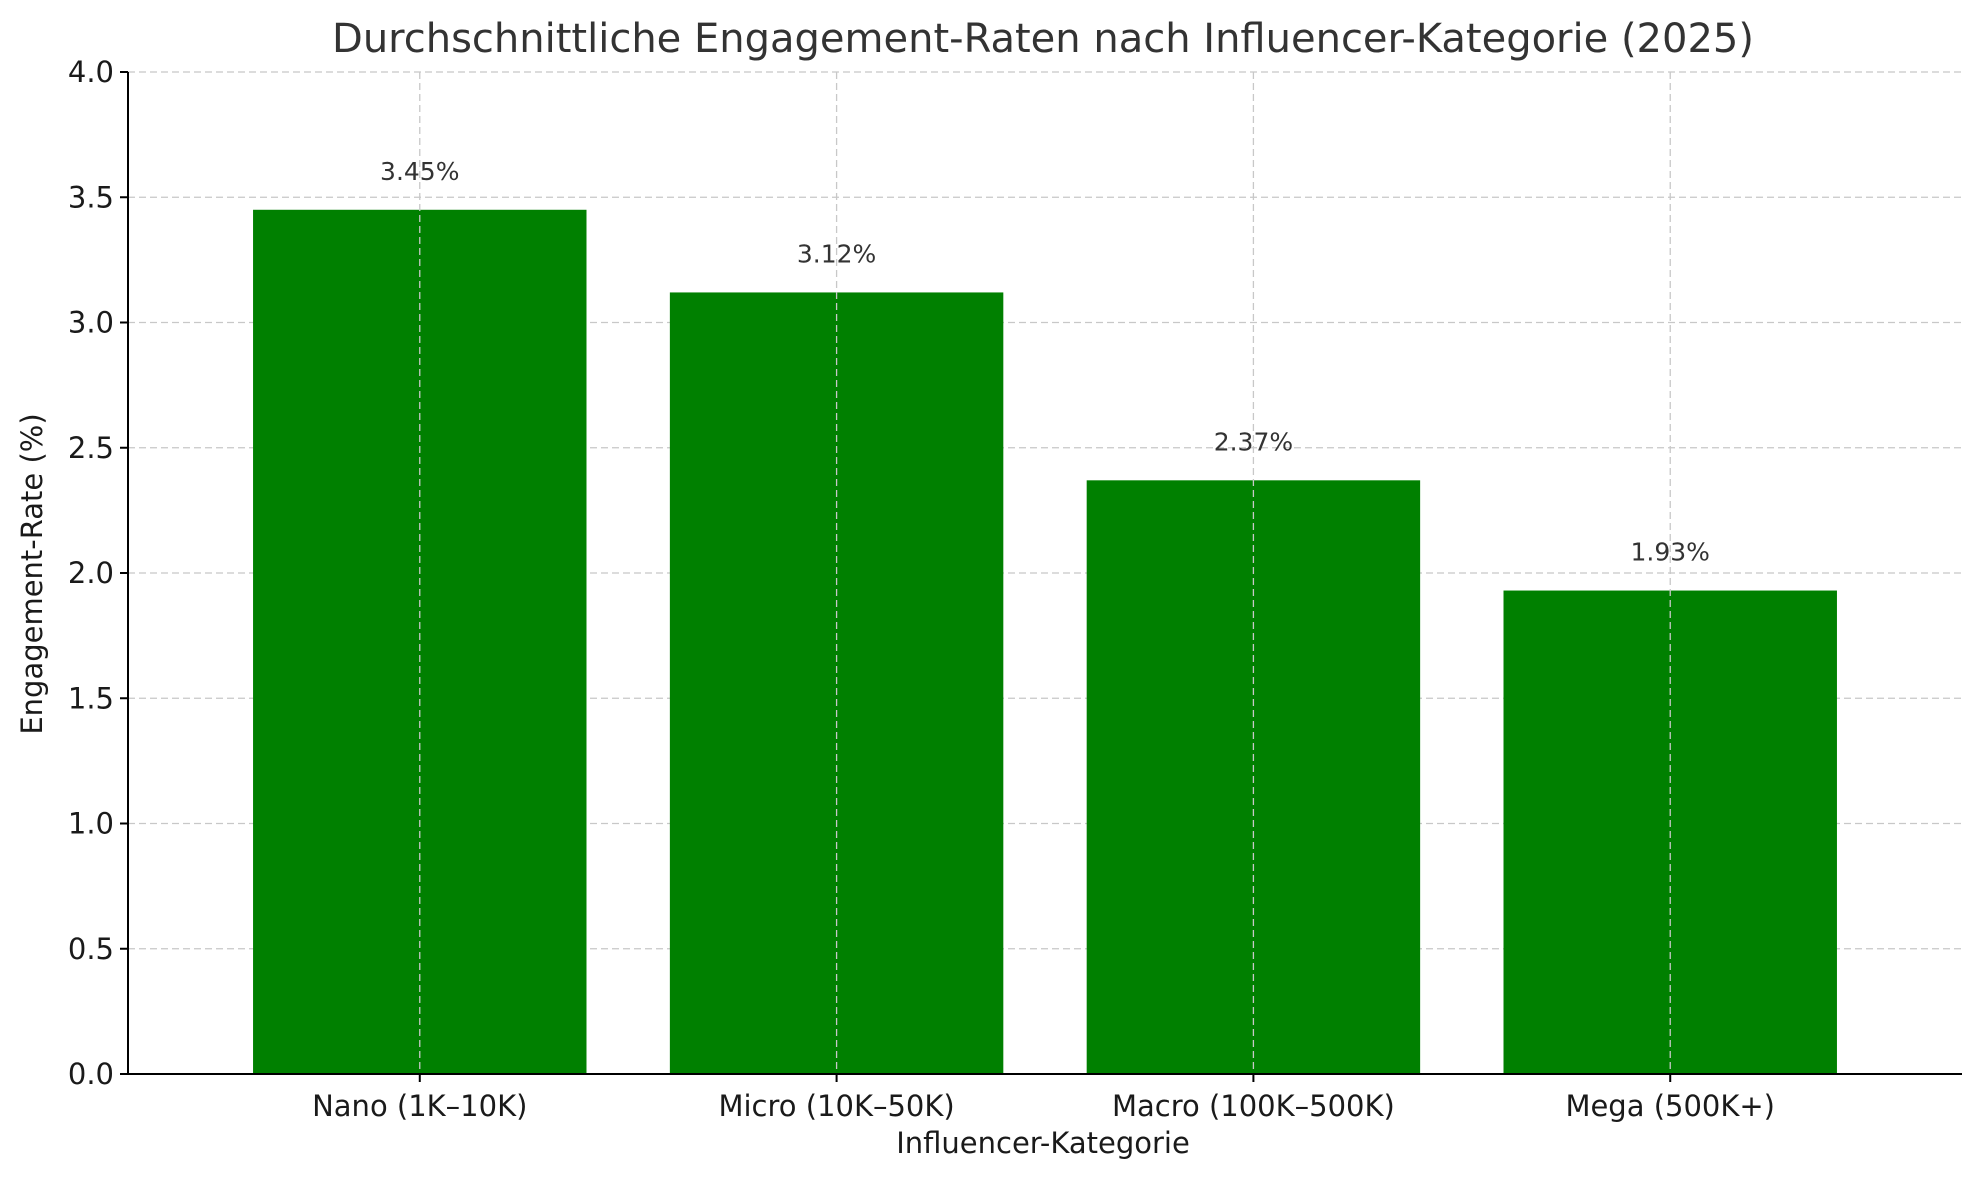 The image size is (1979, 1180). I want to click on y-tick-label: 0.5, so click(91, 949).